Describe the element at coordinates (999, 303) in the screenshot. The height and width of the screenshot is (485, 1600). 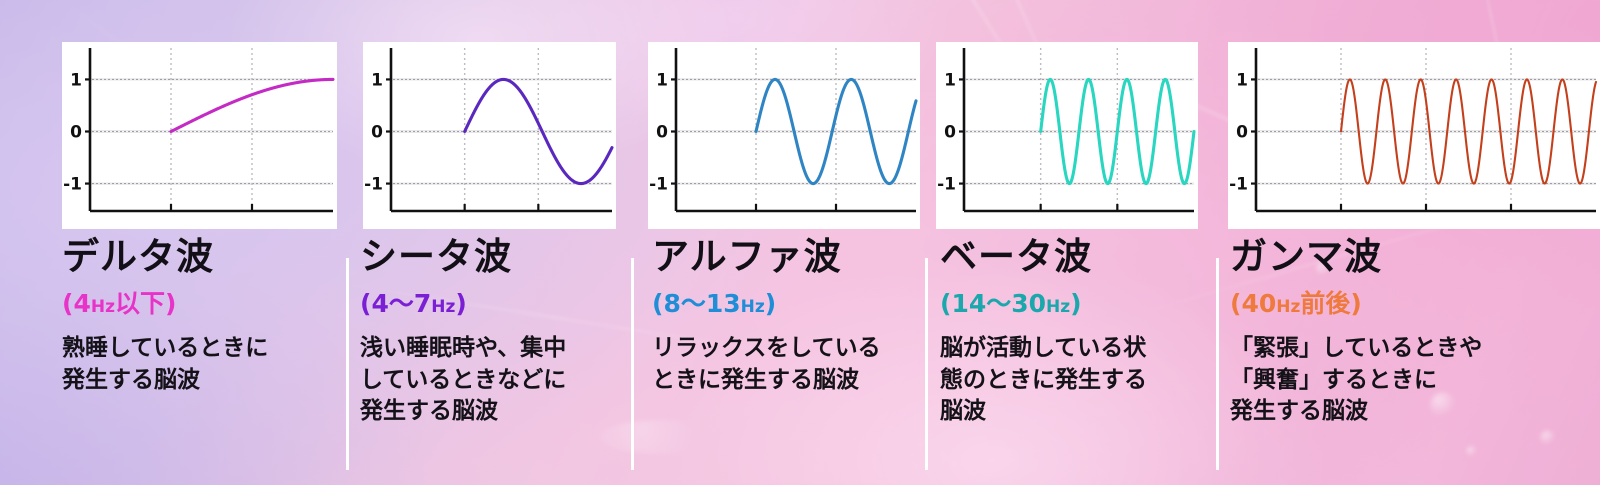
I see `wave-frequency-value-beta: 14〜30` at that location.